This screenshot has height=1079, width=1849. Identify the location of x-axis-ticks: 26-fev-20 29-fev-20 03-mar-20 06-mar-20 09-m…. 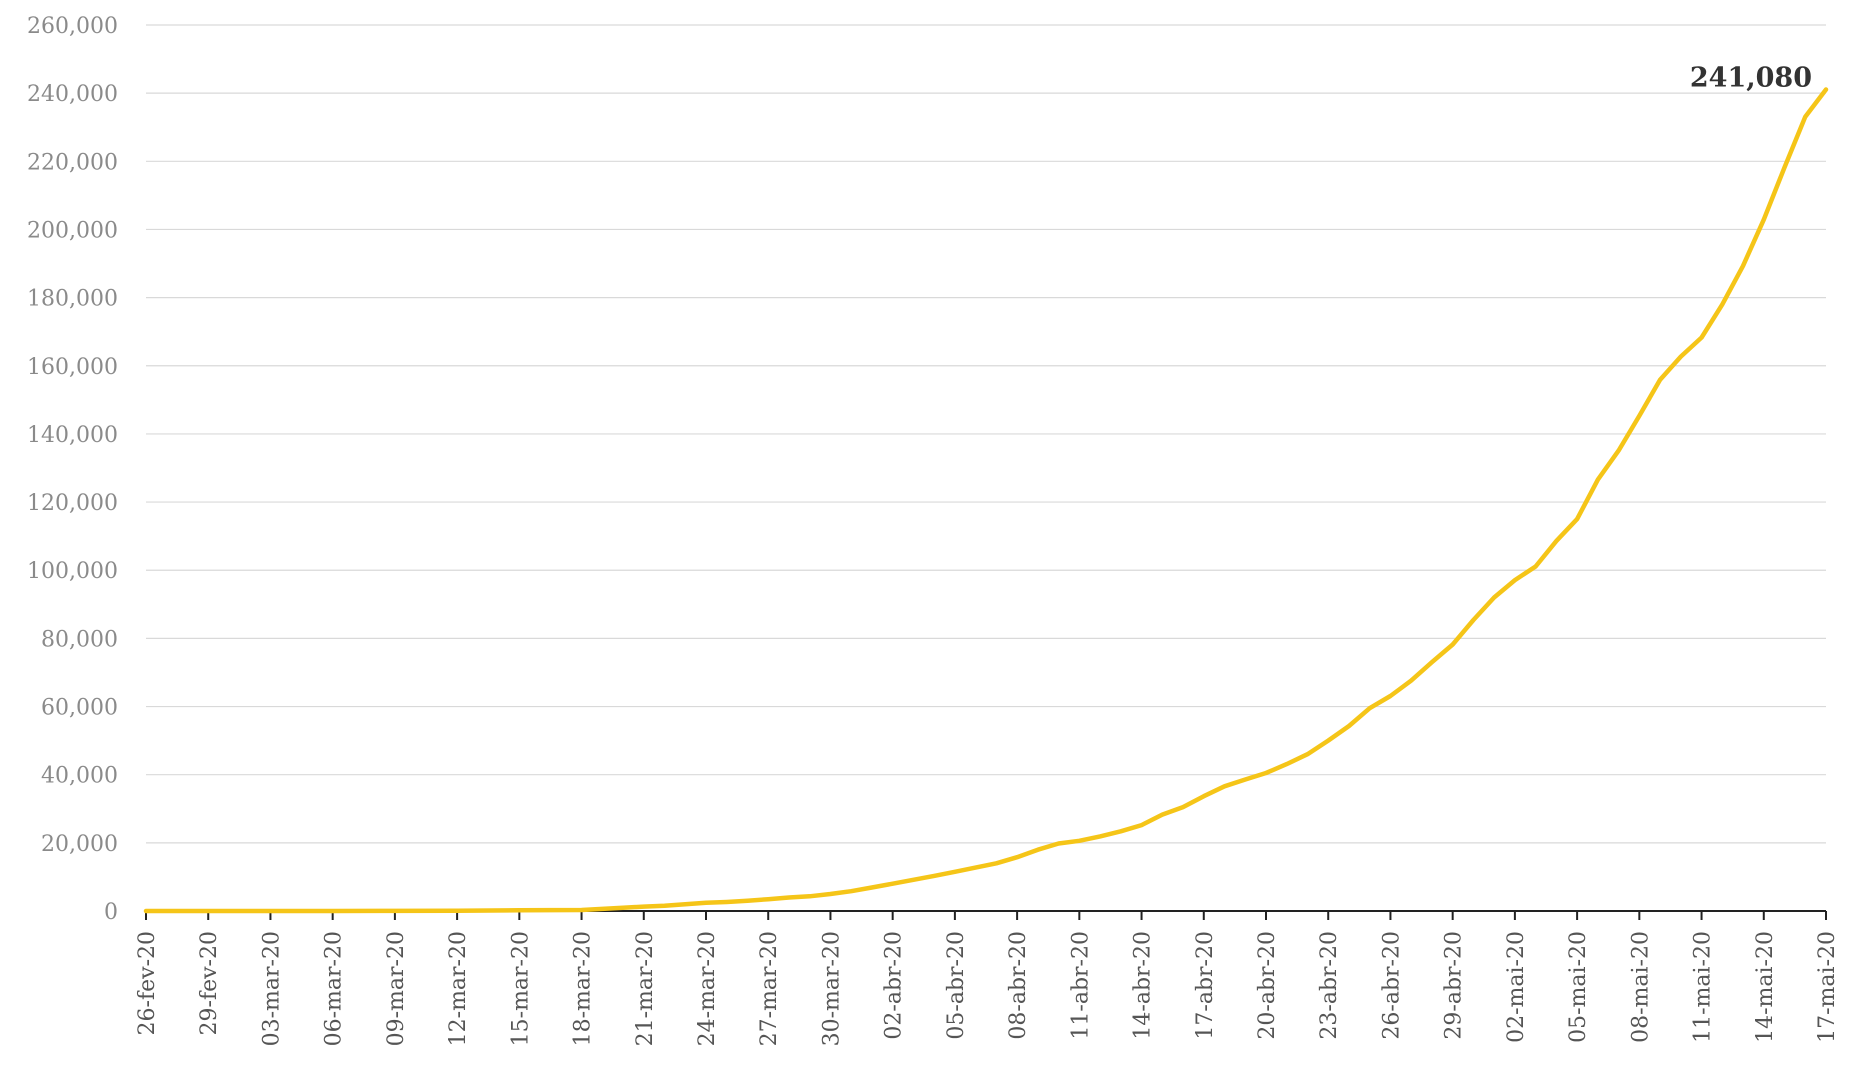
(987, 978).